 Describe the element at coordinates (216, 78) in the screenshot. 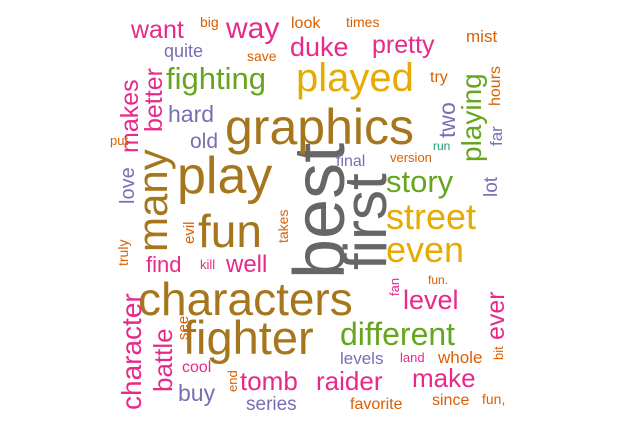

I see `word-fighting: fighting` at that location.